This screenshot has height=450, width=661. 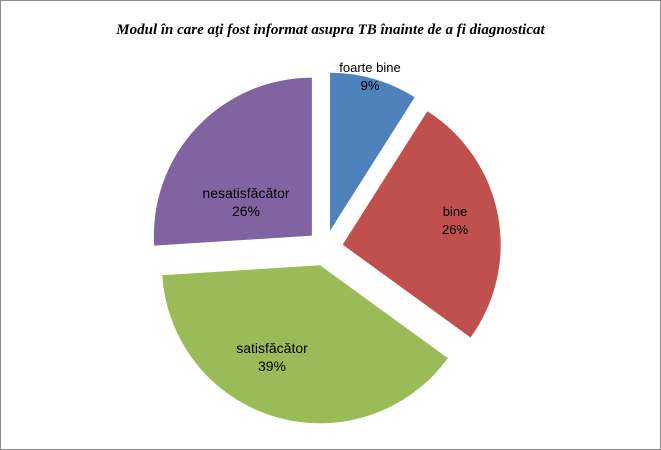 I want to click on slice-value-label-2: 26%, so click(x=455, y=229).